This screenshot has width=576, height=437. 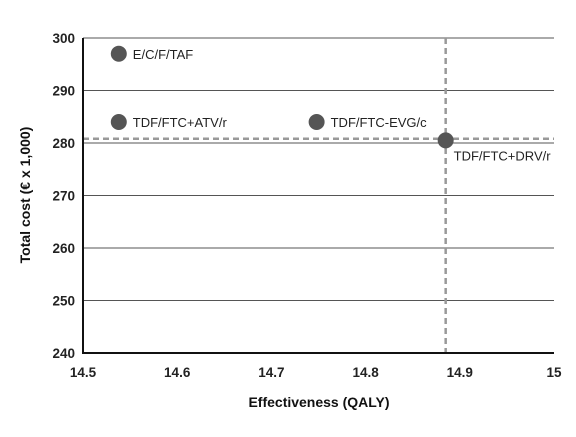 What do you see at coordinates (83, 372) in the screenshot?
I see `x-tick-label: 14.5` at bounding box center [83, 372].